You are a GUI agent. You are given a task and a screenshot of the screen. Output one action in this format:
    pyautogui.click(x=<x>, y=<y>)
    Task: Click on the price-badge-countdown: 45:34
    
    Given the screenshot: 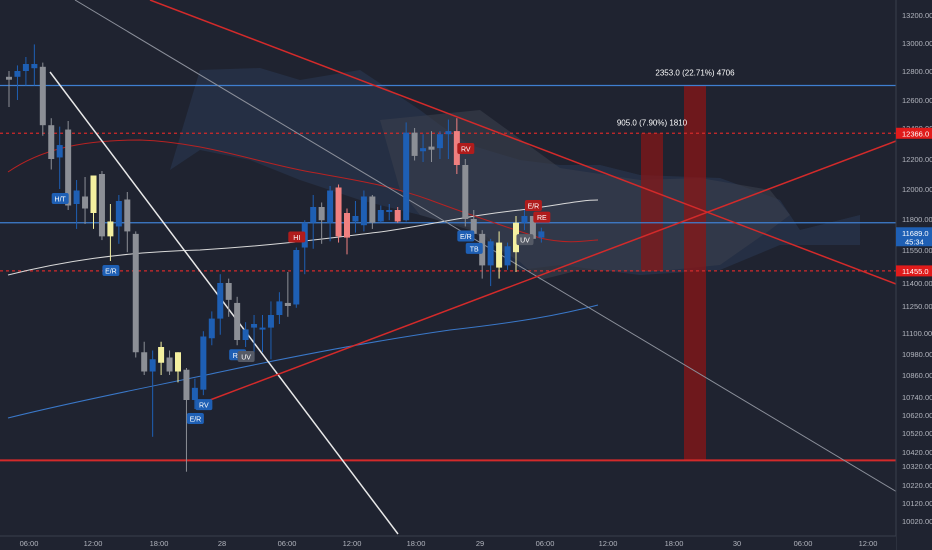 What is the action you would take?
    pyautogui.click(x=914, y=241)
    